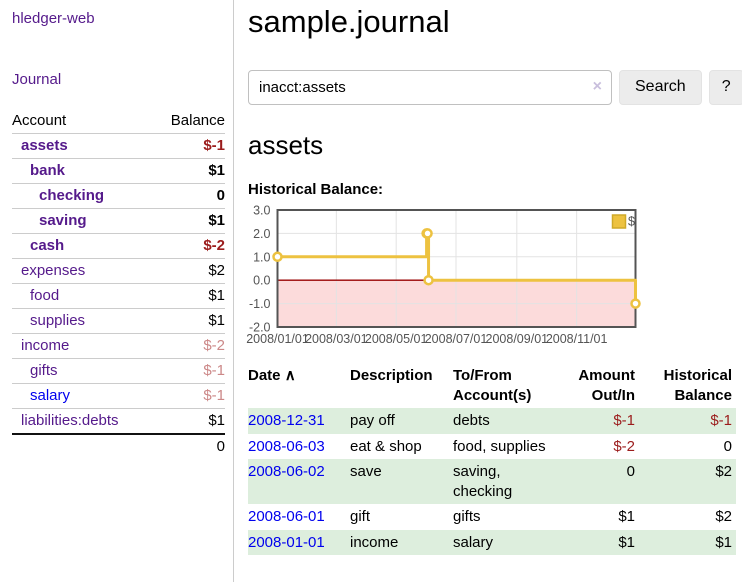  I want to click on accounts-cell: gifts, so click(467, 517).